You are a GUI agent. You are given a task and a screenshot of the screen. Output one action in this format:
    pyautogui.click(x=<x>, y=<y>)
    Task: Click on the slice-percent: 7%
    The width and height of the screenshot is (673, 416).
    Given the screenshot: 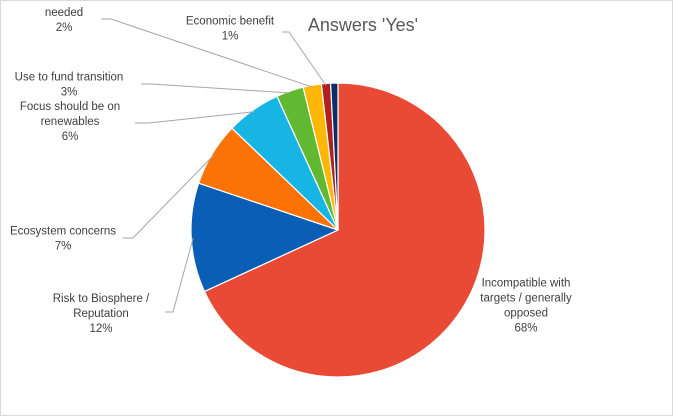 What is the action you would take?
    pyautogui.click(x=63, y=247)
    